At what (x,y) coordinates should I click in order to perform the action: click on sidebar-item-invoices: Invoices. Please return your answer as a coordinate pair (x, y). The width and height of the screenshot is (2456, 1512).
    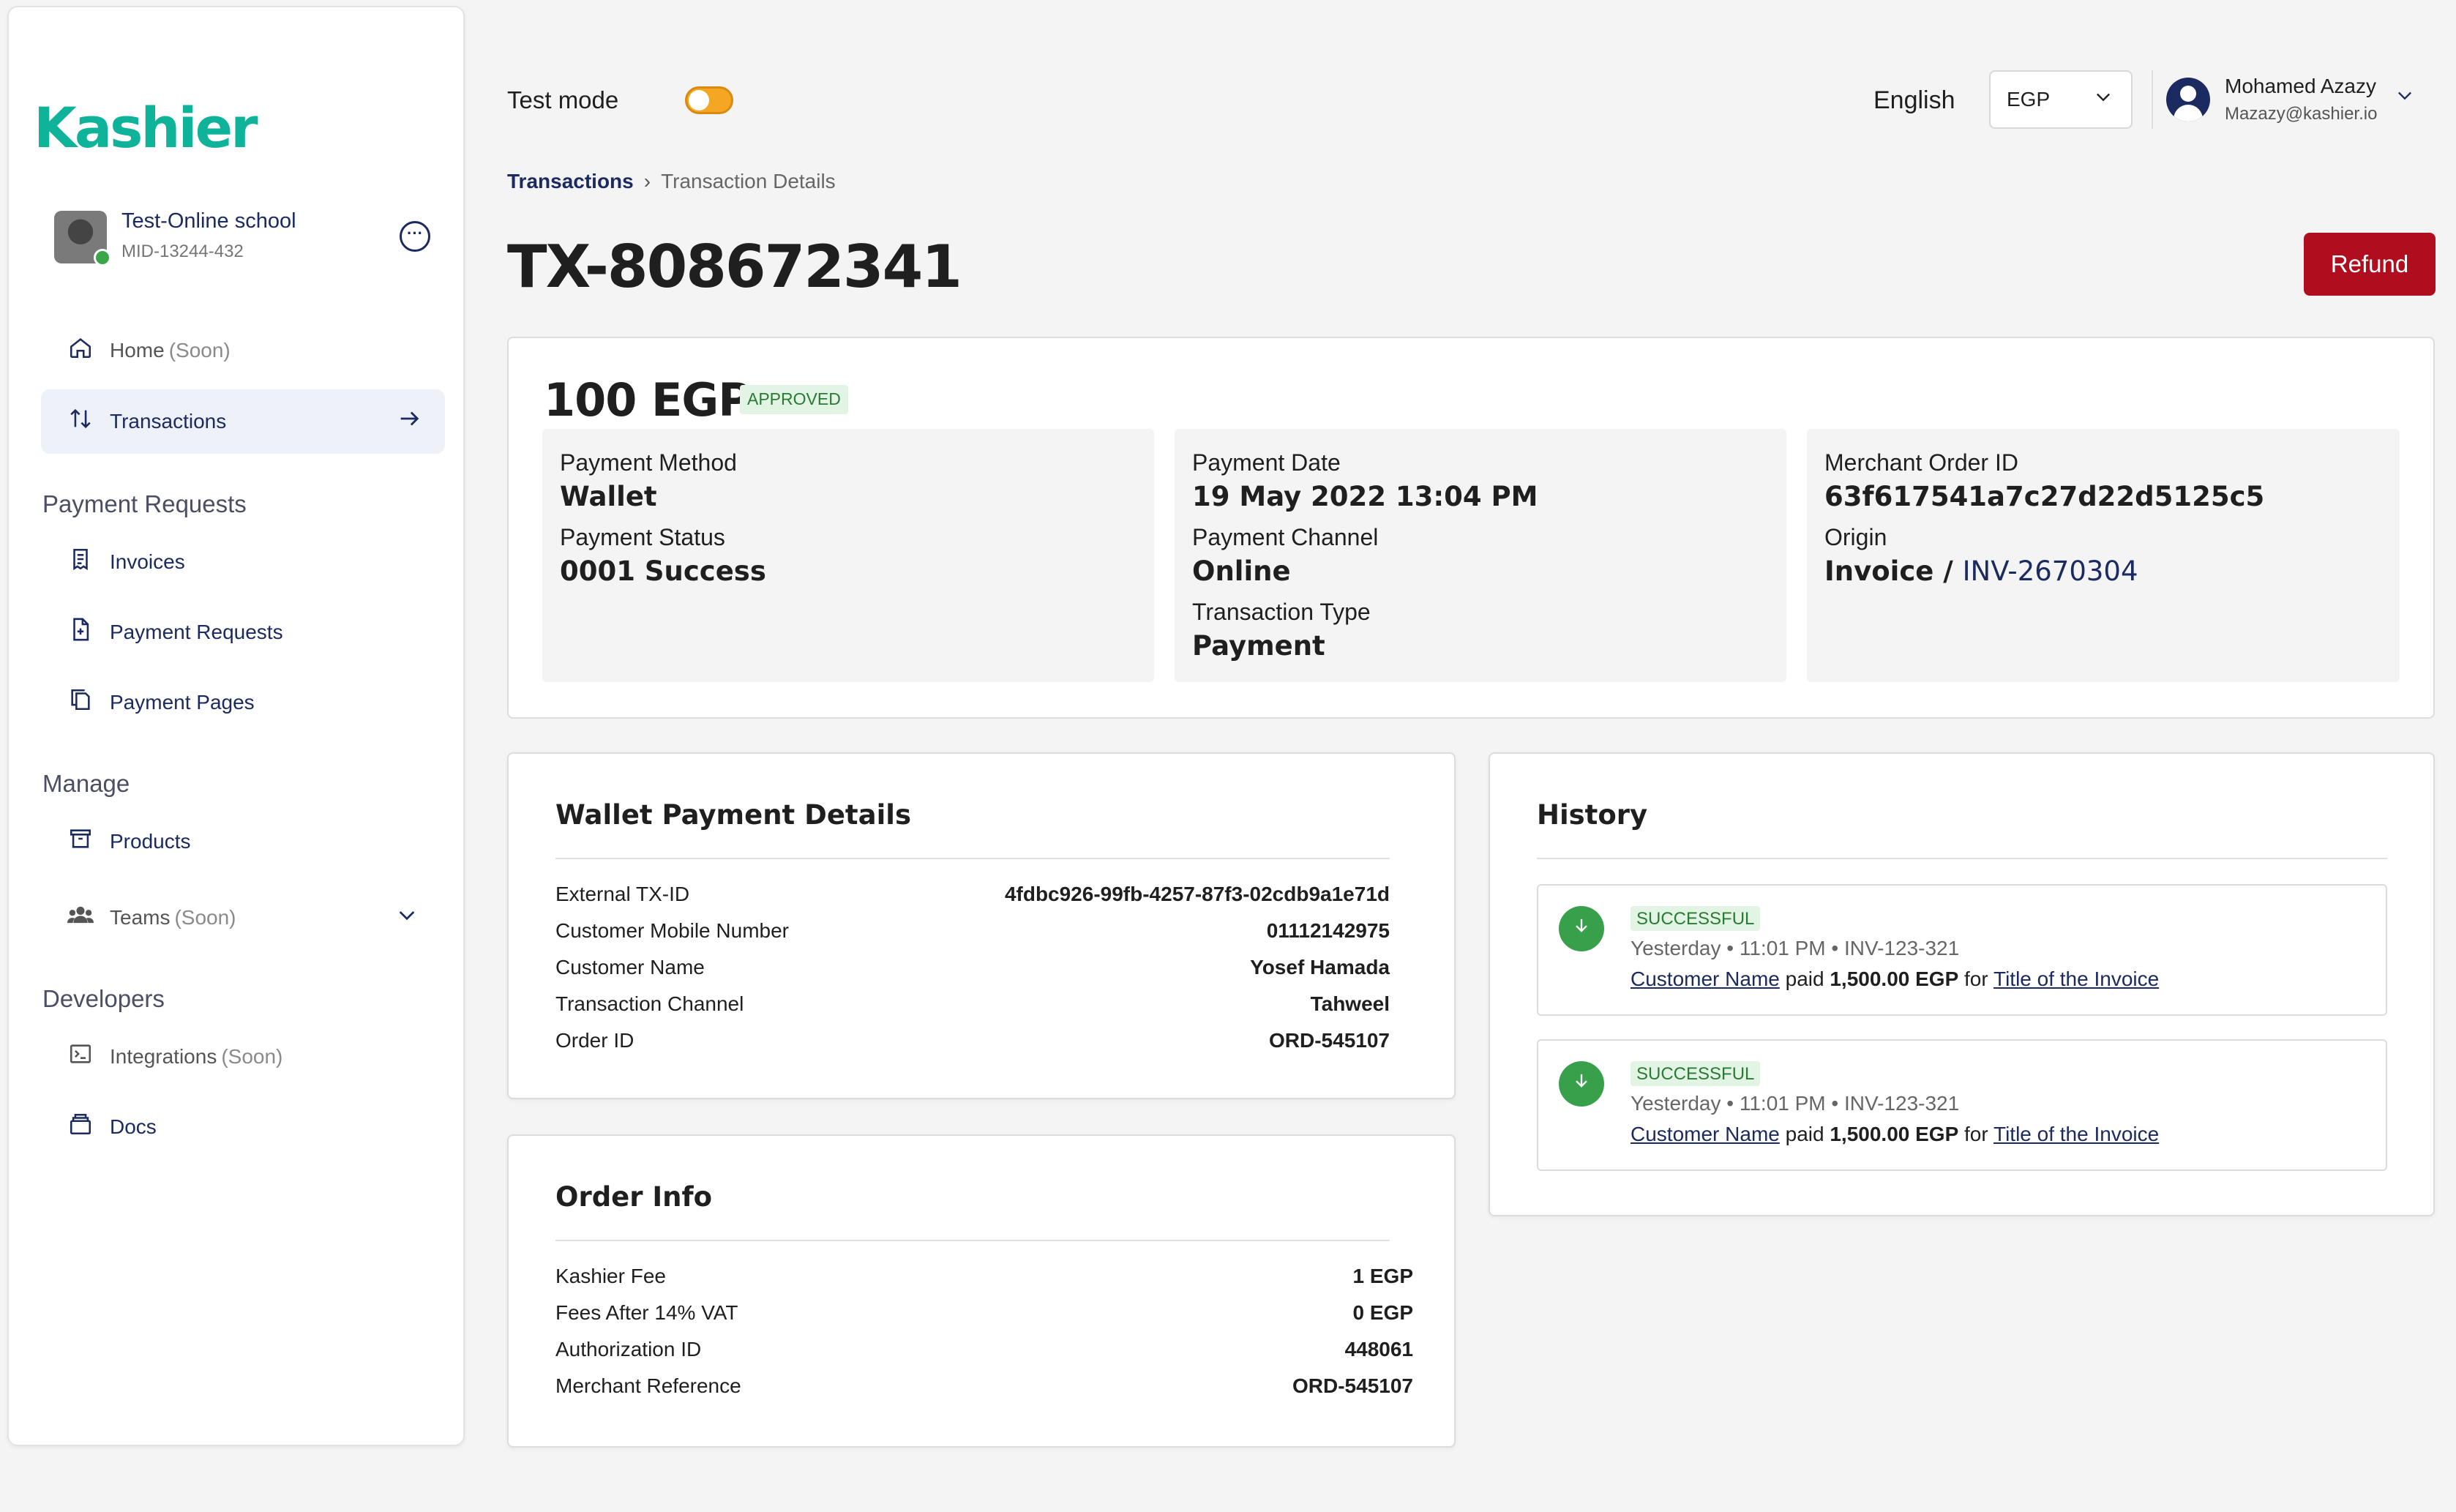
    Looking at the image, I should click on (243, 562).